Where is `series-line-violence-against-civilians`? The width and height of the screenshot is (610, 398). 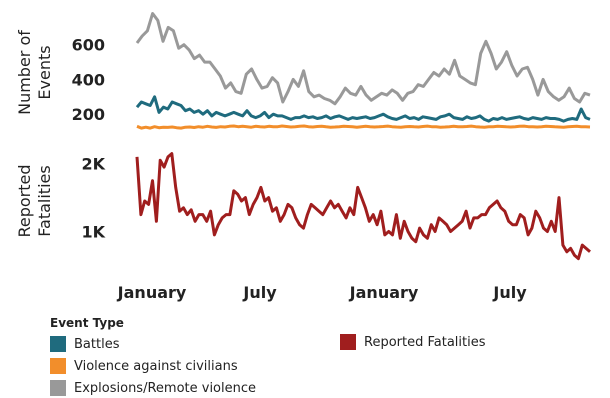
series-line-violence-against-civilians is located at coordinates (363, 127).